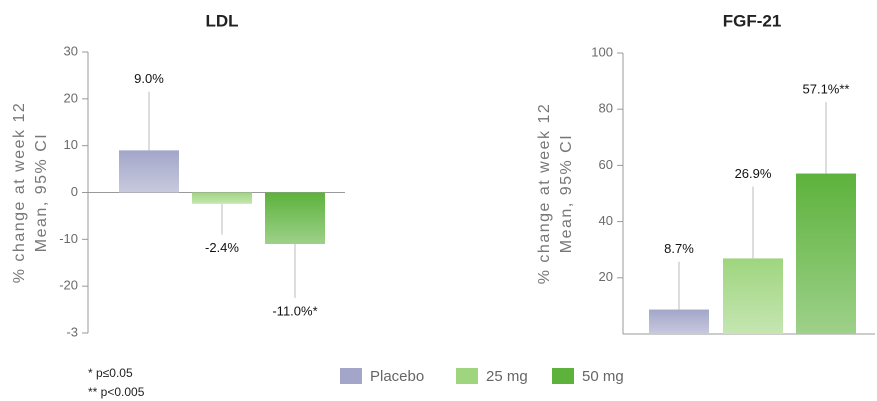 Image resolution: width=877 pixels, height=401 pixels. What do you see at coordinates (149, 78) in the screenshot?
I see `value-label: 9.0%` at bounding box center [149, 78].